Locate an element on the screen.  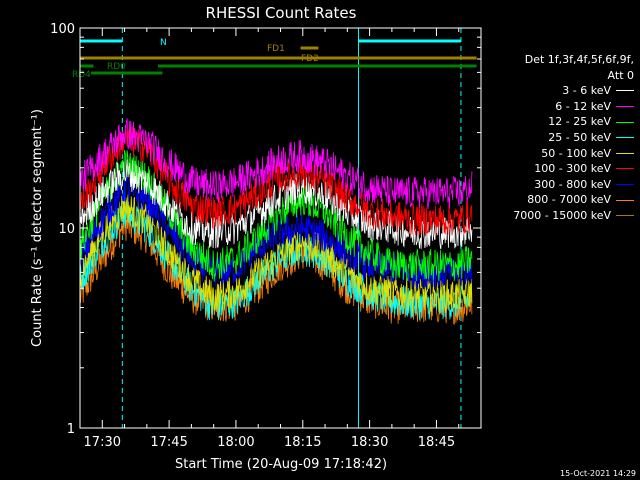
bar-label-fd1: FD1 is located at coordinates (276, 49).